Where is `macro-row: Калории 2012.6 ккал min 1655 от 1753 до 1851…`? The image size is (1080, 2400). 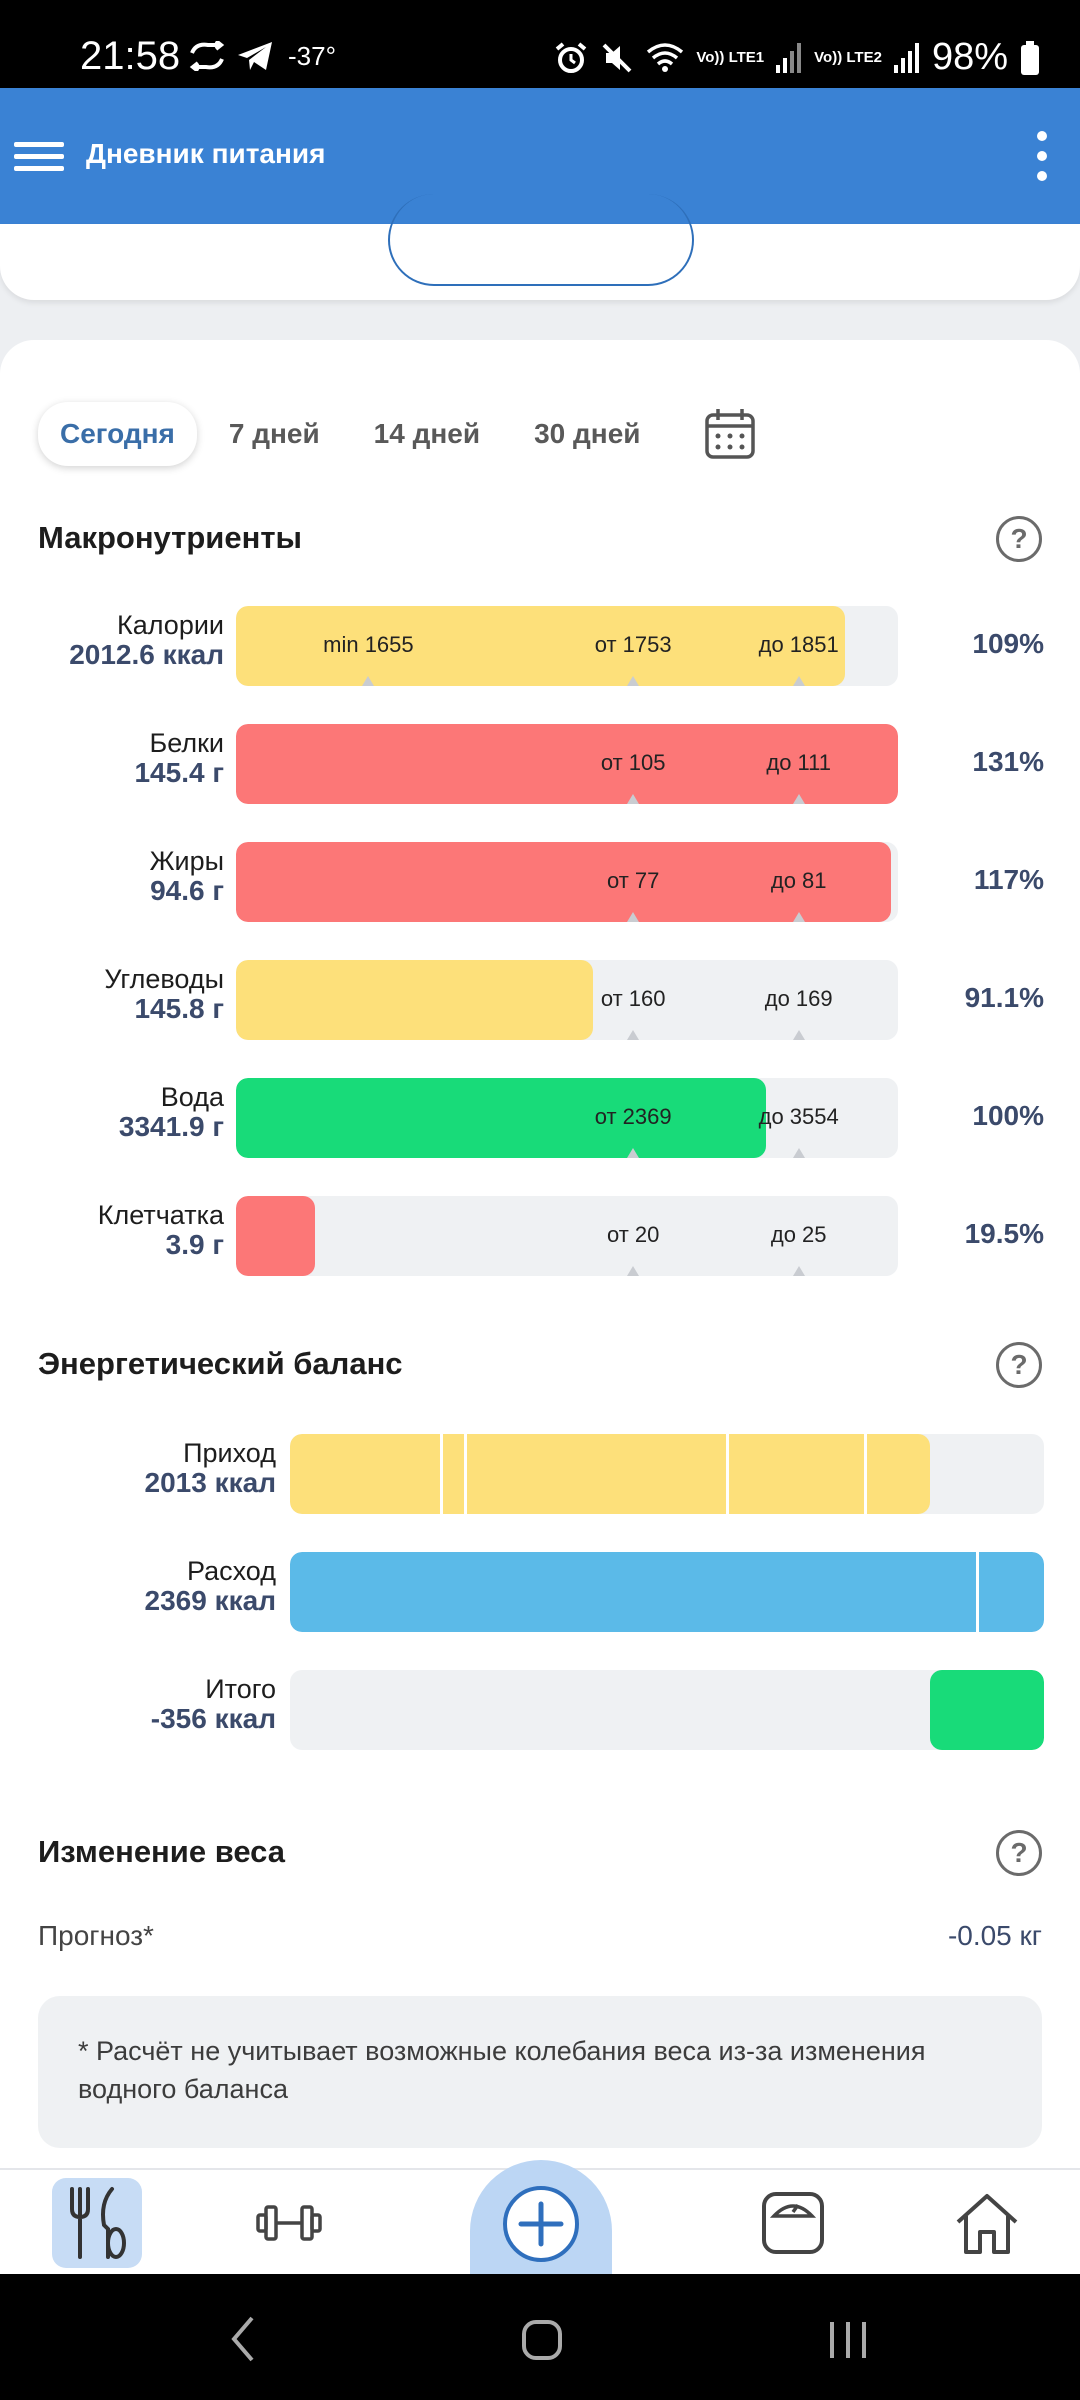 macro-row: Калории 2012.6 ккал min 1655 от 1753 до 1851… is located at coordinates (540, 646).